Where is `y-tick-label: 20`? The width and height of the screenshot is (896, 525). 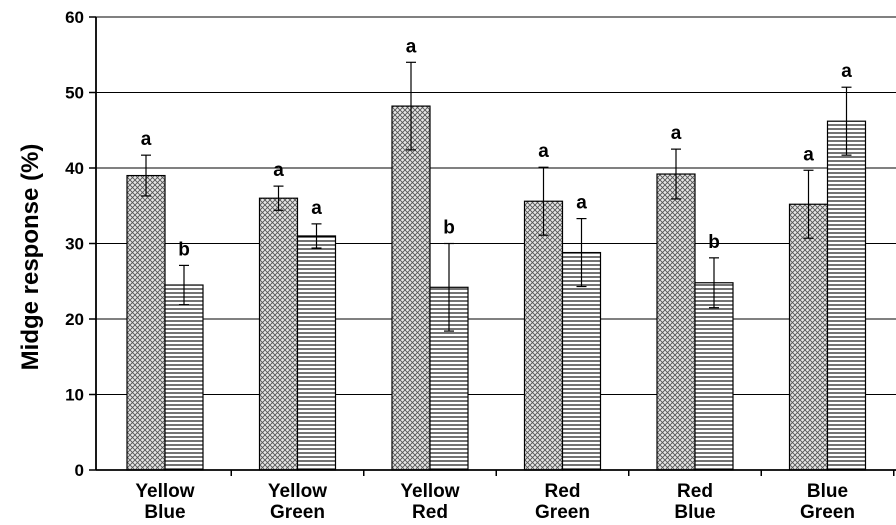
y-tick-label: 20 is located at coordinates (74, 319).